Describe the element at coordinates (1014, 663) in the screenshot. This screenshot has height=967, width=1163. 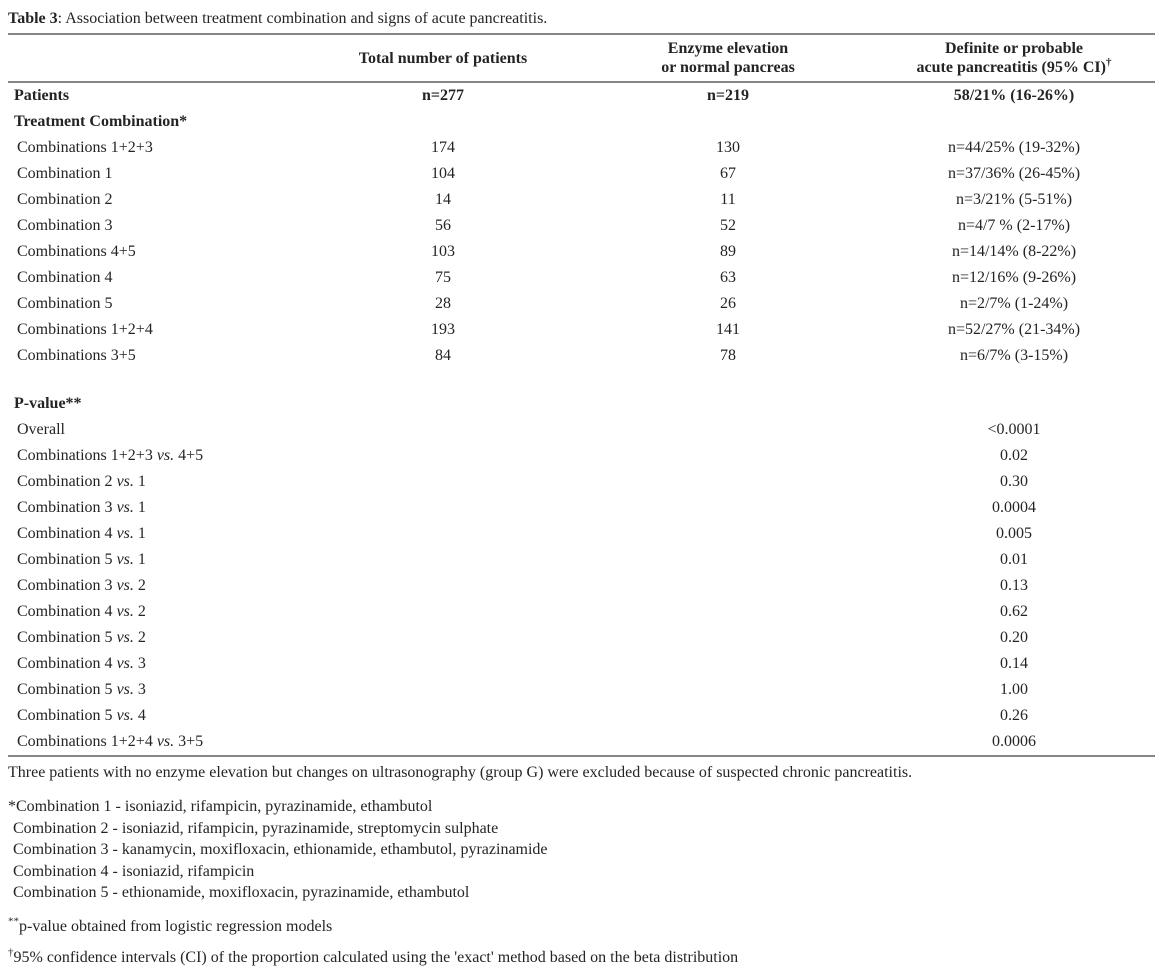
I see `cell-pancreatitis: 0.14` at that location.